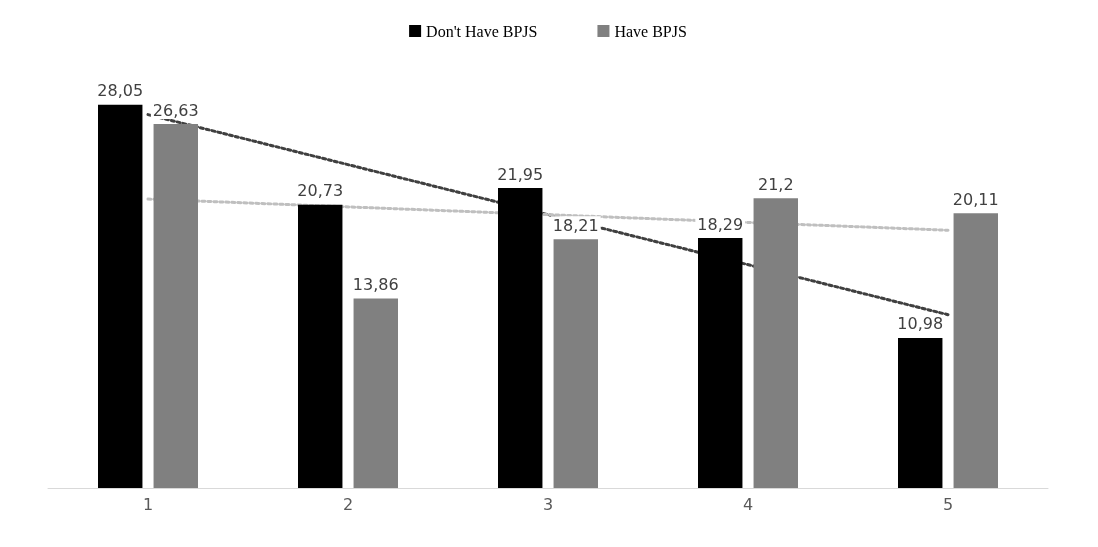  Describe the element at coordinates (482, 31) in the screenshot. I see `legend-label: Don't Have BPJS` at that location.